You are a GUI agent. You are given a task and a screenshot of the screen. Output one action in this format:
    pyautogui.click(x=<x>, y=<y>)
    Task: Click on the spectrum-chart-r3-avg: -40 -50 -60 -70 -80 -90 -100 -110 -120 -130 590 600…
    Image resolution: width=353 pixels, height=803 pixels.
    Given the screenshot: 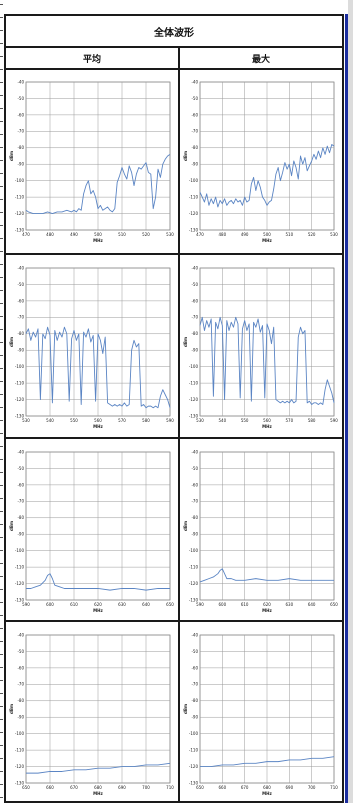 What is the action you would take?
    pyautogui.click(x=92, y=530)
    